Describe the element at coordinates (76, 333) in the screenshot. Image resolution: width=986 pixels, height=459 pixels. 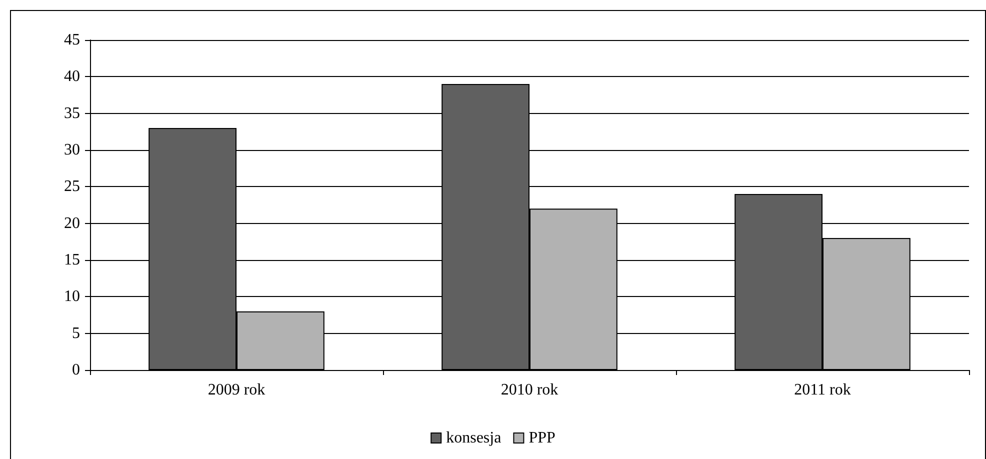
I see `y-tick-label: 5` at that location.